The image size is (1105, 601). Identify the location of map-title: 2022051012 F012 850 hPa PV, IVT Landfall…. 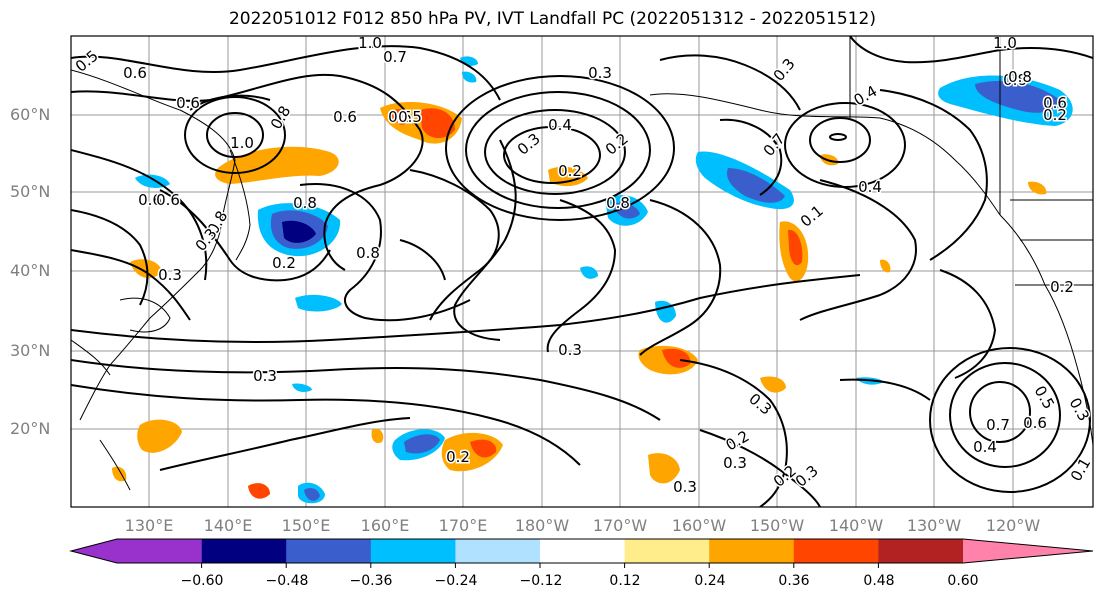
(552, 19).